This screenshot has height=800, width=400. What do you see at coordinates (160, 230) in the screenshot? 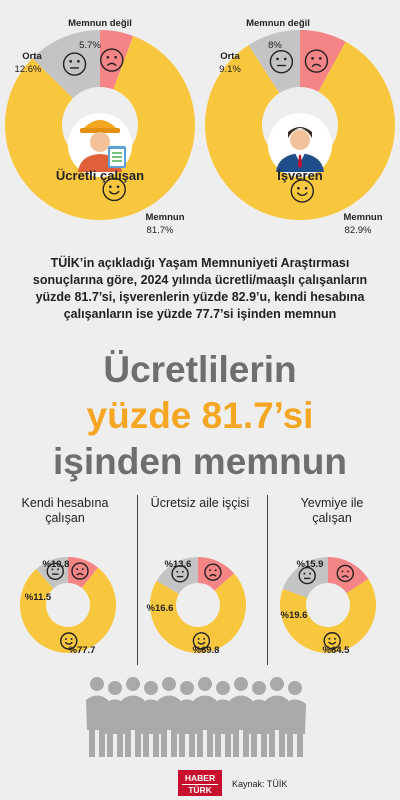
I see `top1-happy-value: 81.7%` at bounding box center [160, 230].